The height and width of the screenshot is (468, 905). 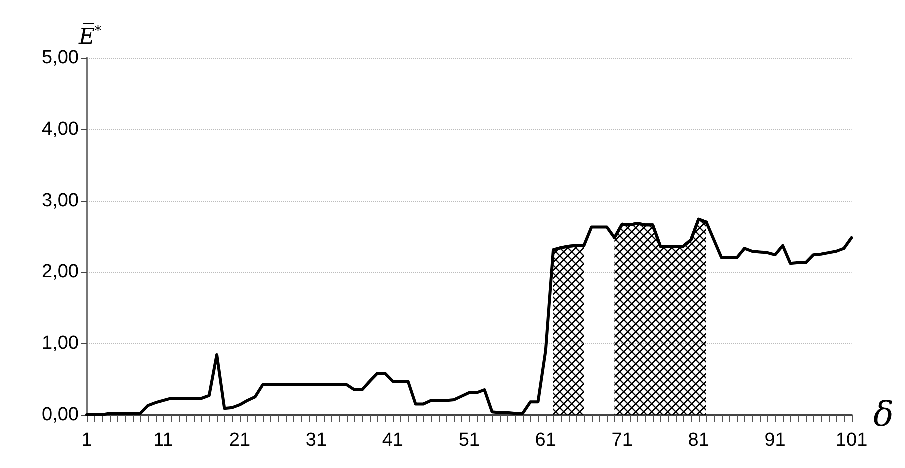 What do you see at coordinates (699, 440) in the screenshot?
I see `x-tick-label: 81` at bounding box center [699, 440].